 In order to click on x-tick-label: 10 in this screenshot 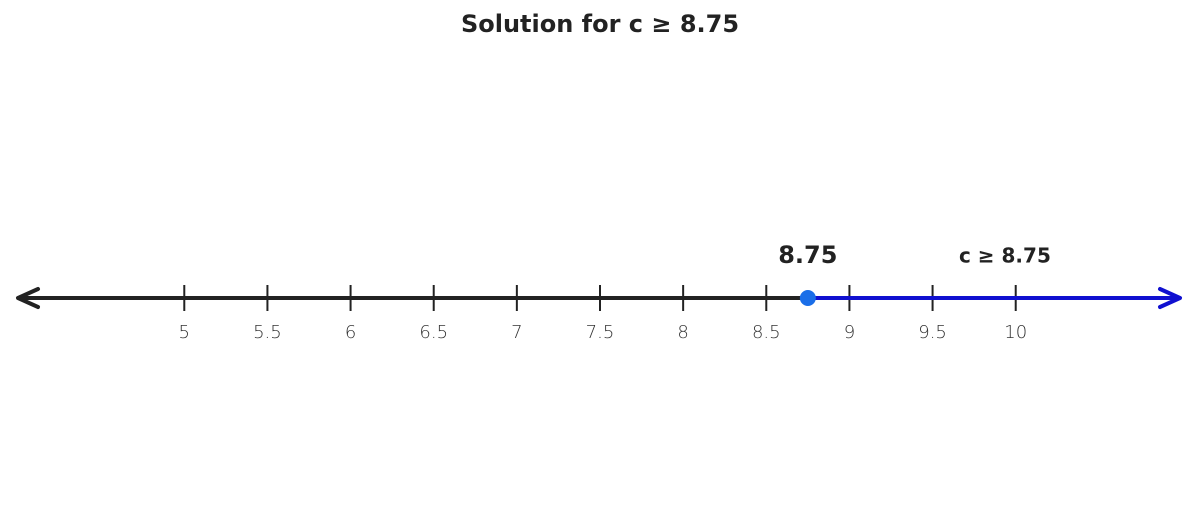, I will do `click(1015, 332)`.